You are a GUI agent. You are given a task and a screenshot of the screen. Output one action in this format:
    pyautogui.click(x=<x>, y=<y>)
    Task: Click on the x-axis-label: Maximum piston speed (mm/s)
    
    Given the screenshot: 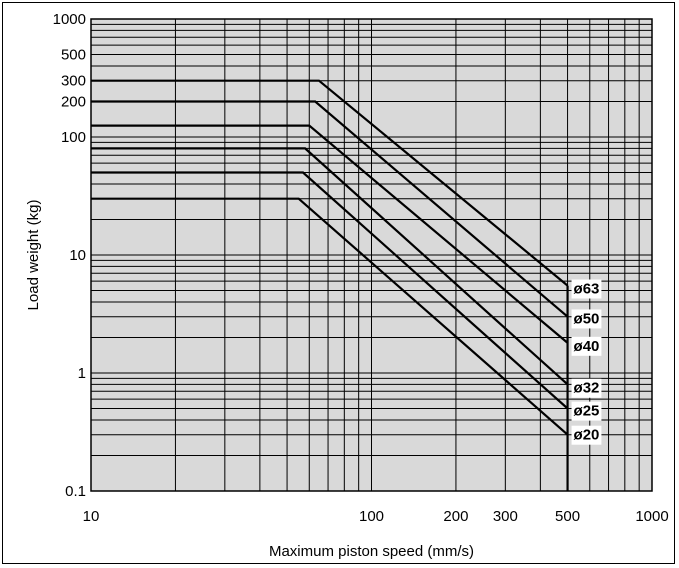 What is the action you would take?
    pyautogui.click(x=371, y=551)
    